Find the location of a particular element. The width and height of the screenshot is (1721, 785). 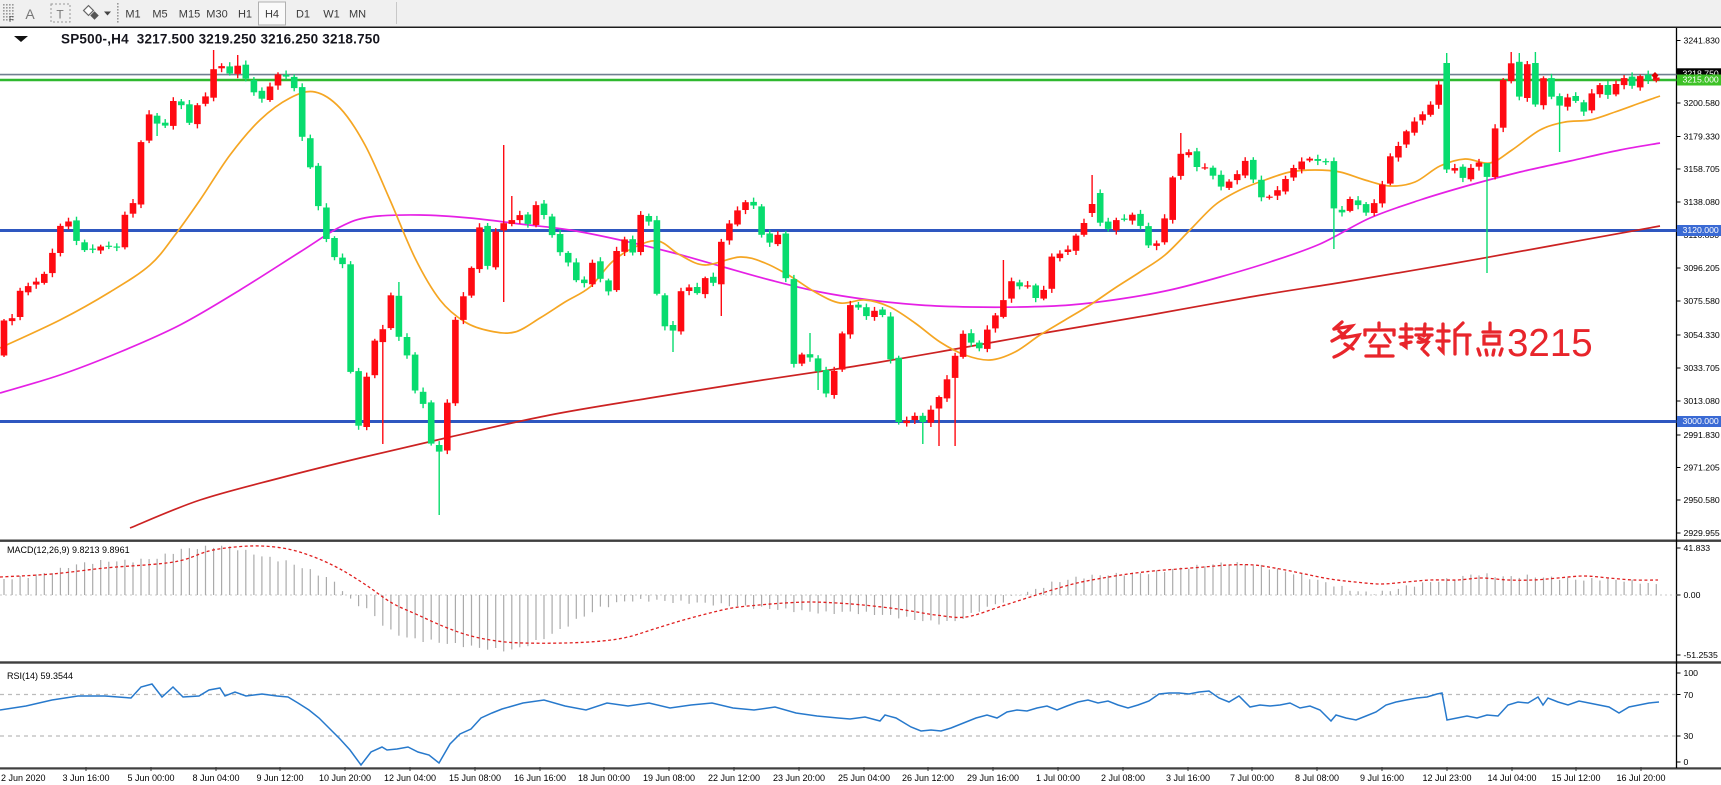

svg-text: 70 is located at coordinates (1689, 695).